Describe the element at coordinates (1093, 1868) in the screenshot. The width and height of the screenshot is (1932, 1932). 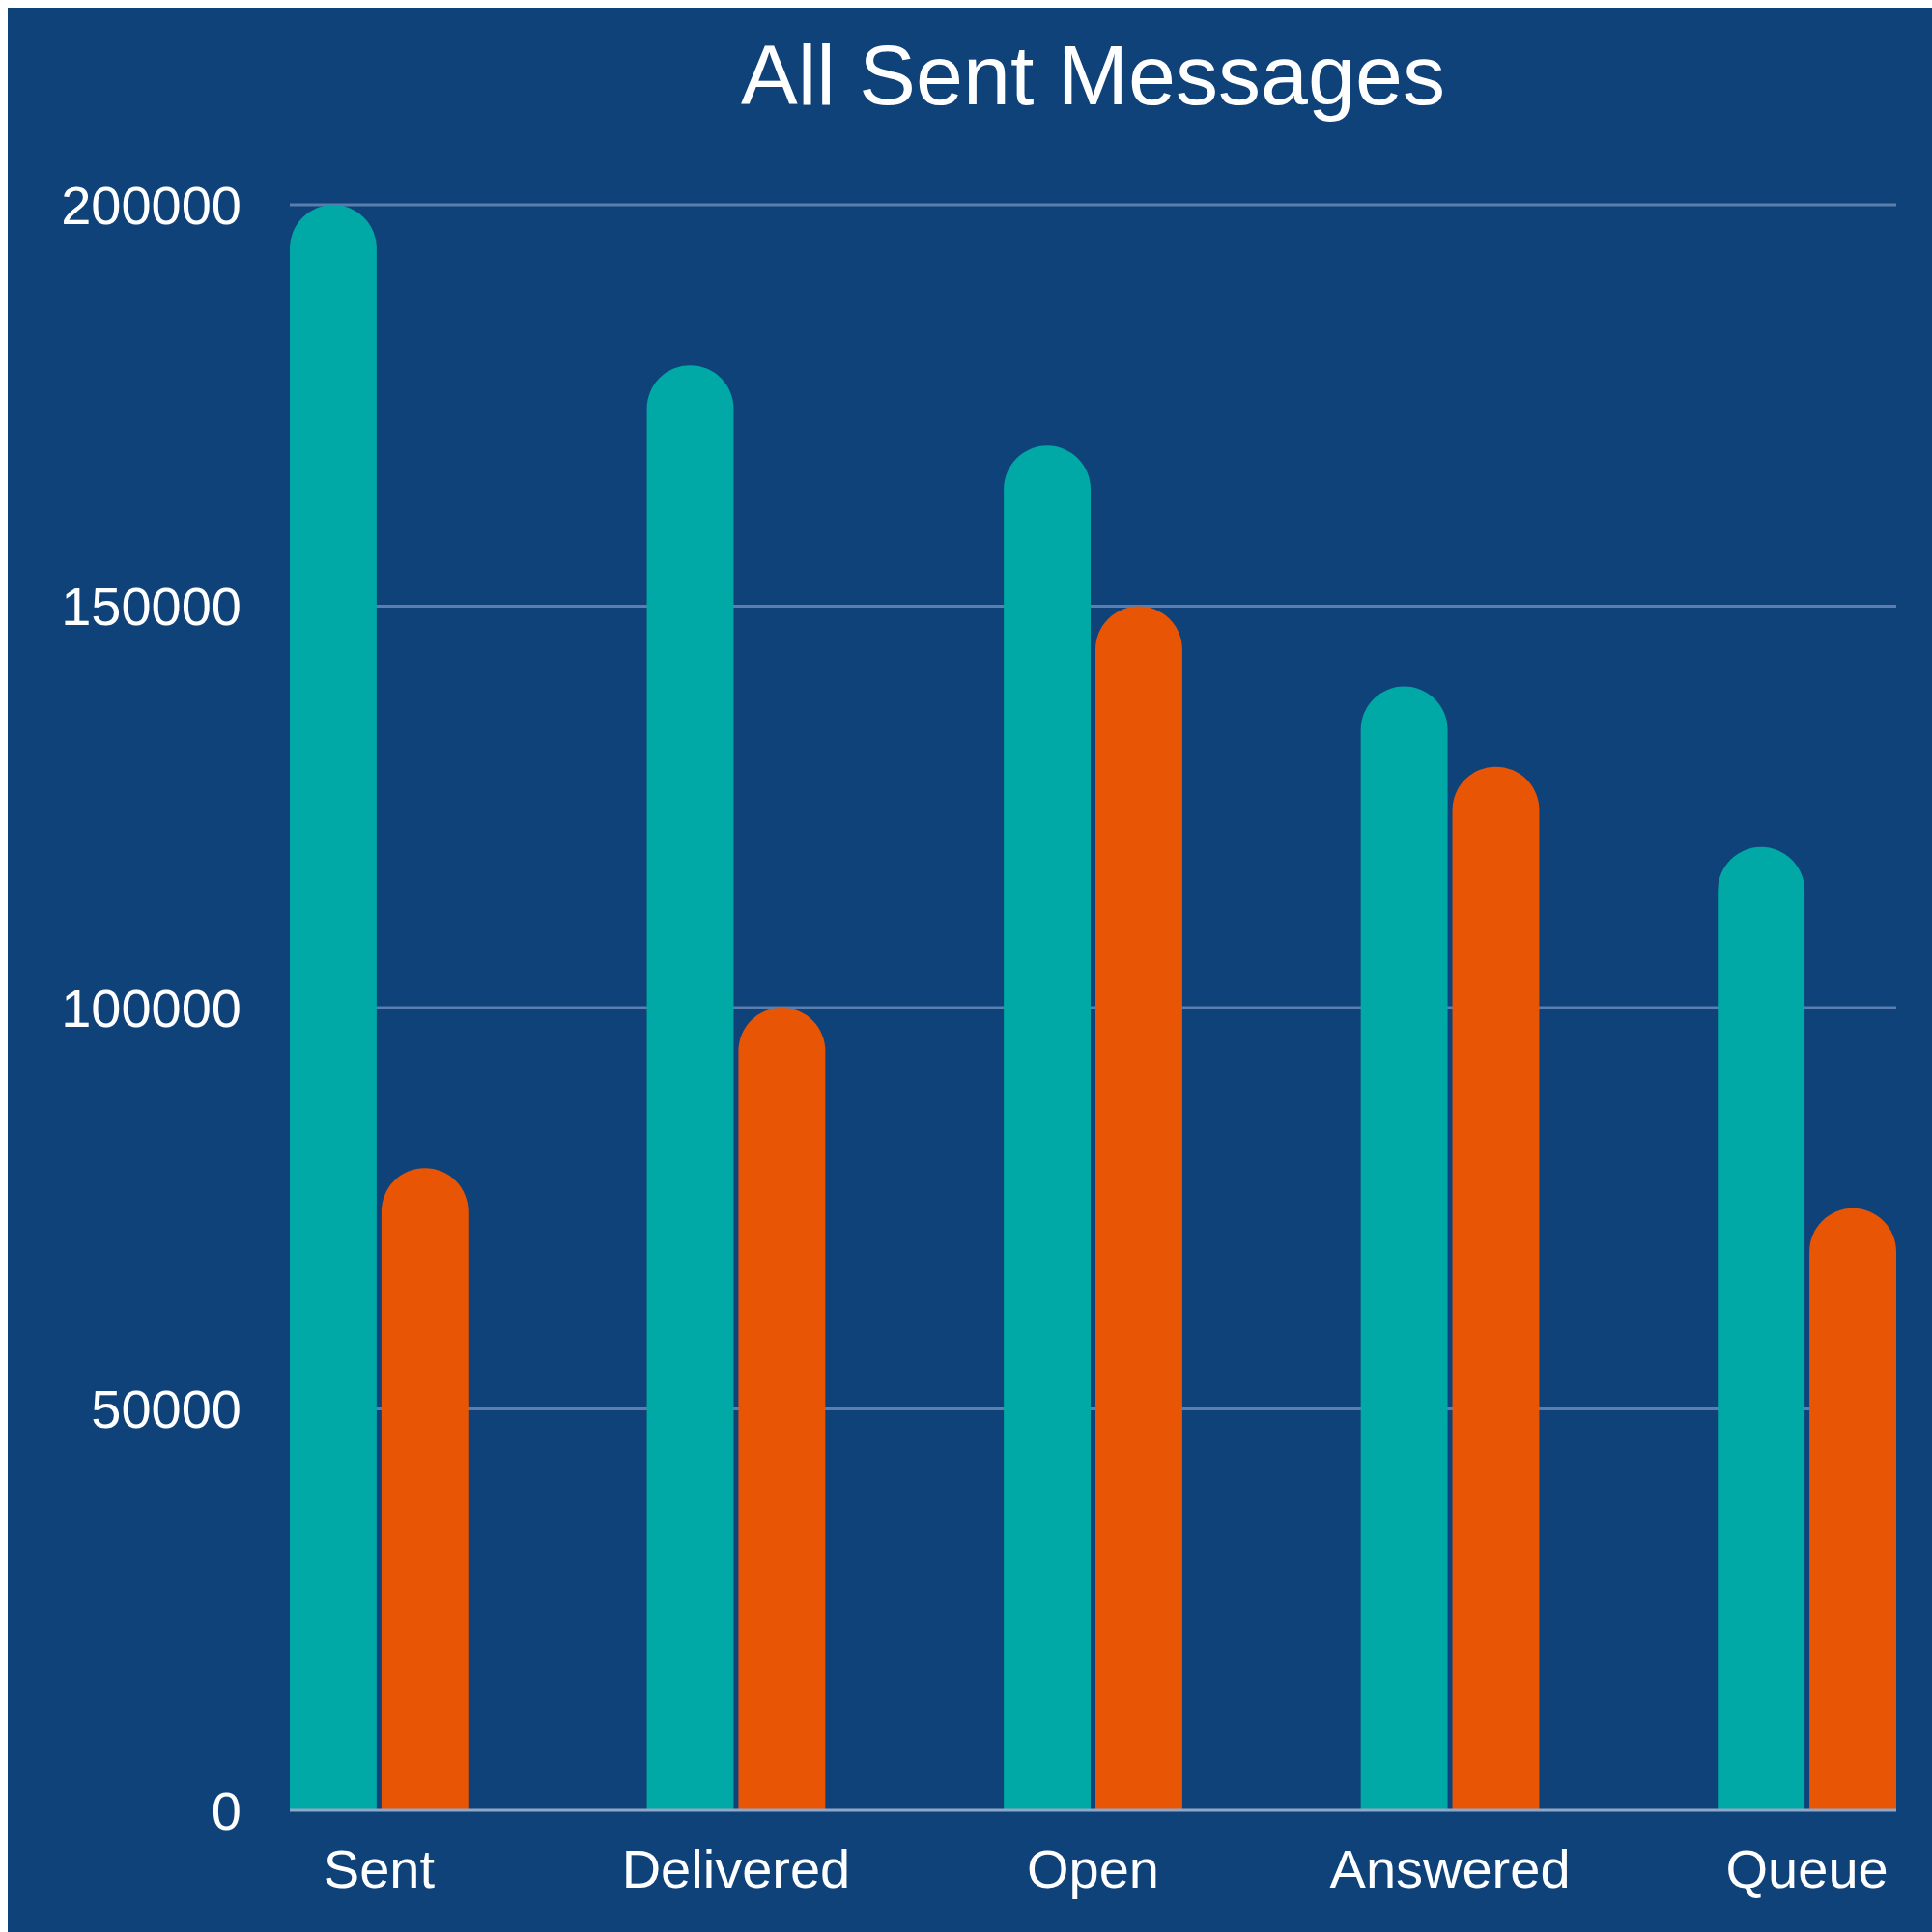
I see `x-tick-label: Open` at that location.